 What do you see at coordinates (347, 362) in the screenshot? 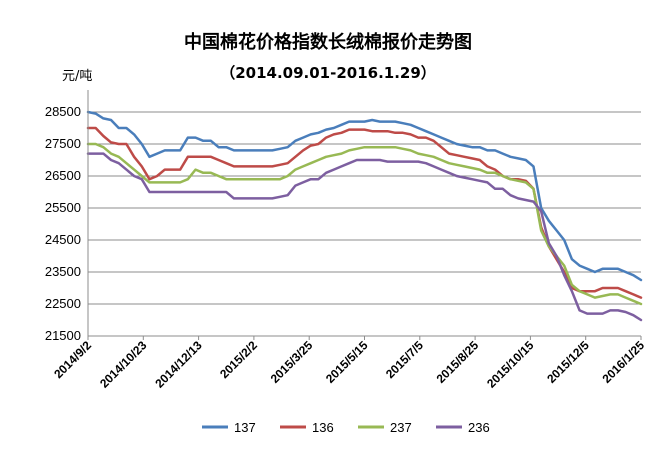
I see `x-tick-label: 2015/5/15` at bounding box center [347, 362].